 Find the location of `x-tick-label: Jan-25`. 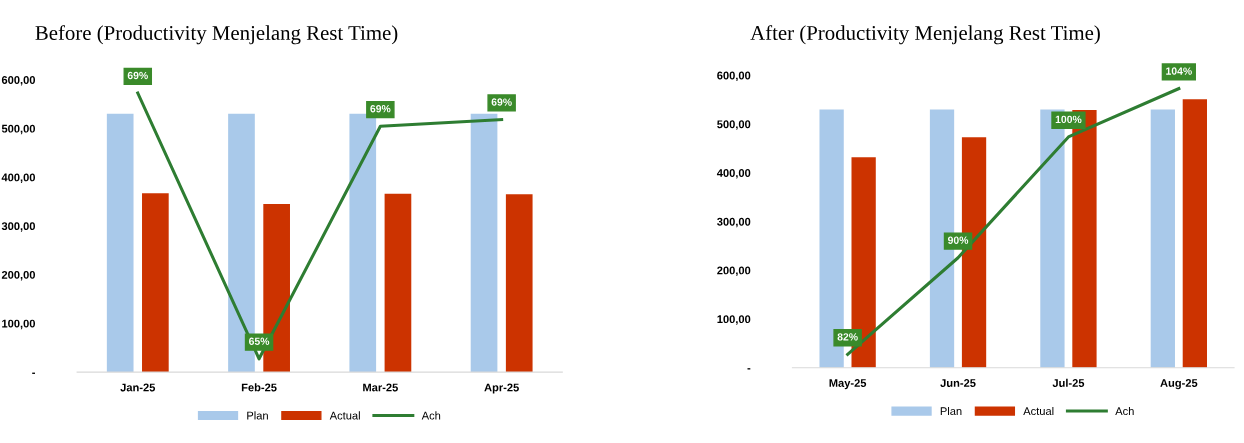

x-tick-label: Jan-25 is located at coordinates (138, 387).